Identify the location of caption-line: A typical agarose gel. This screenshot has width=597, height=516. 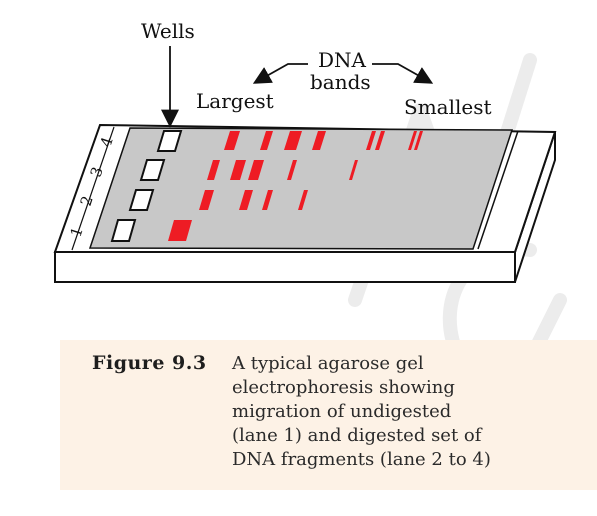
(328, 363).